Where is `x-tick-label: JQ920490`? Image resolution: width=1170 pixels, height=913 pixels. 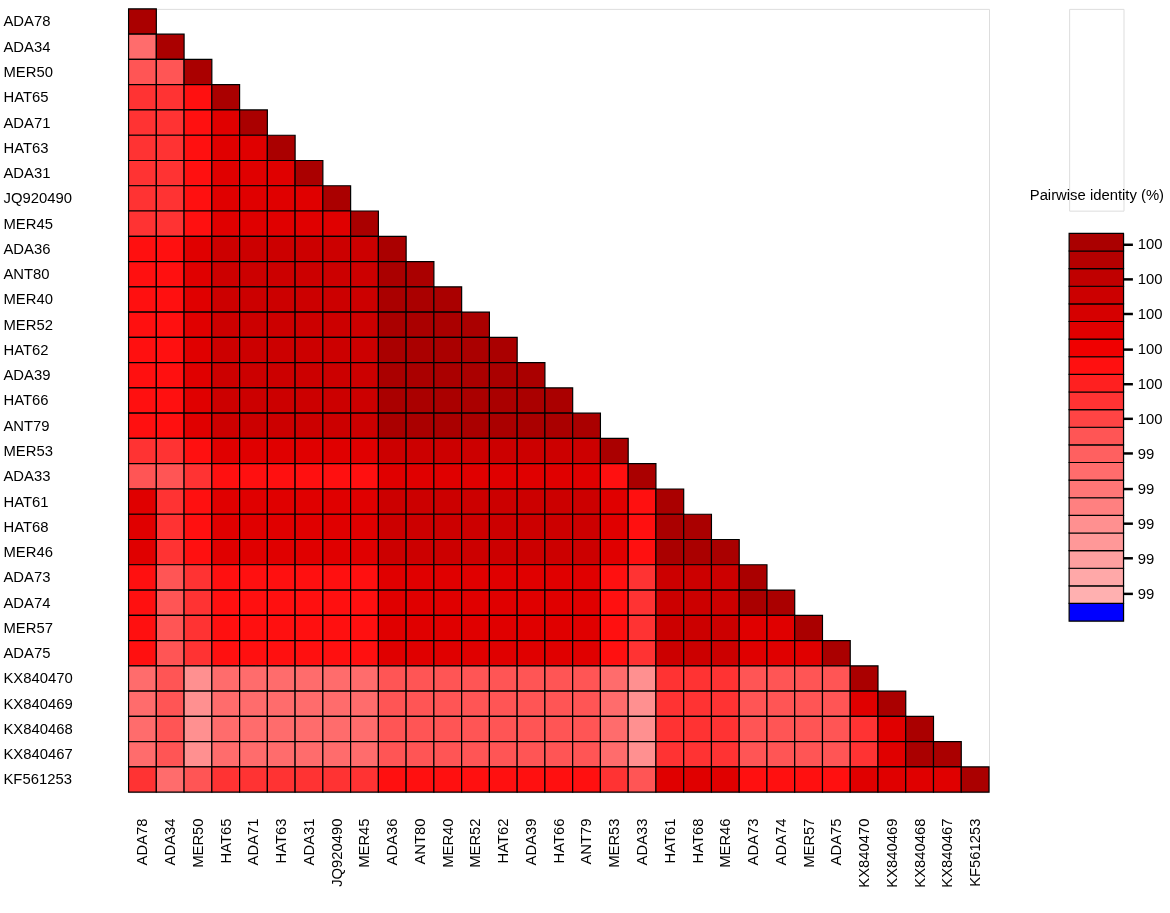 x-tick-label: JQ920490 is located at coordinates (336, 852).